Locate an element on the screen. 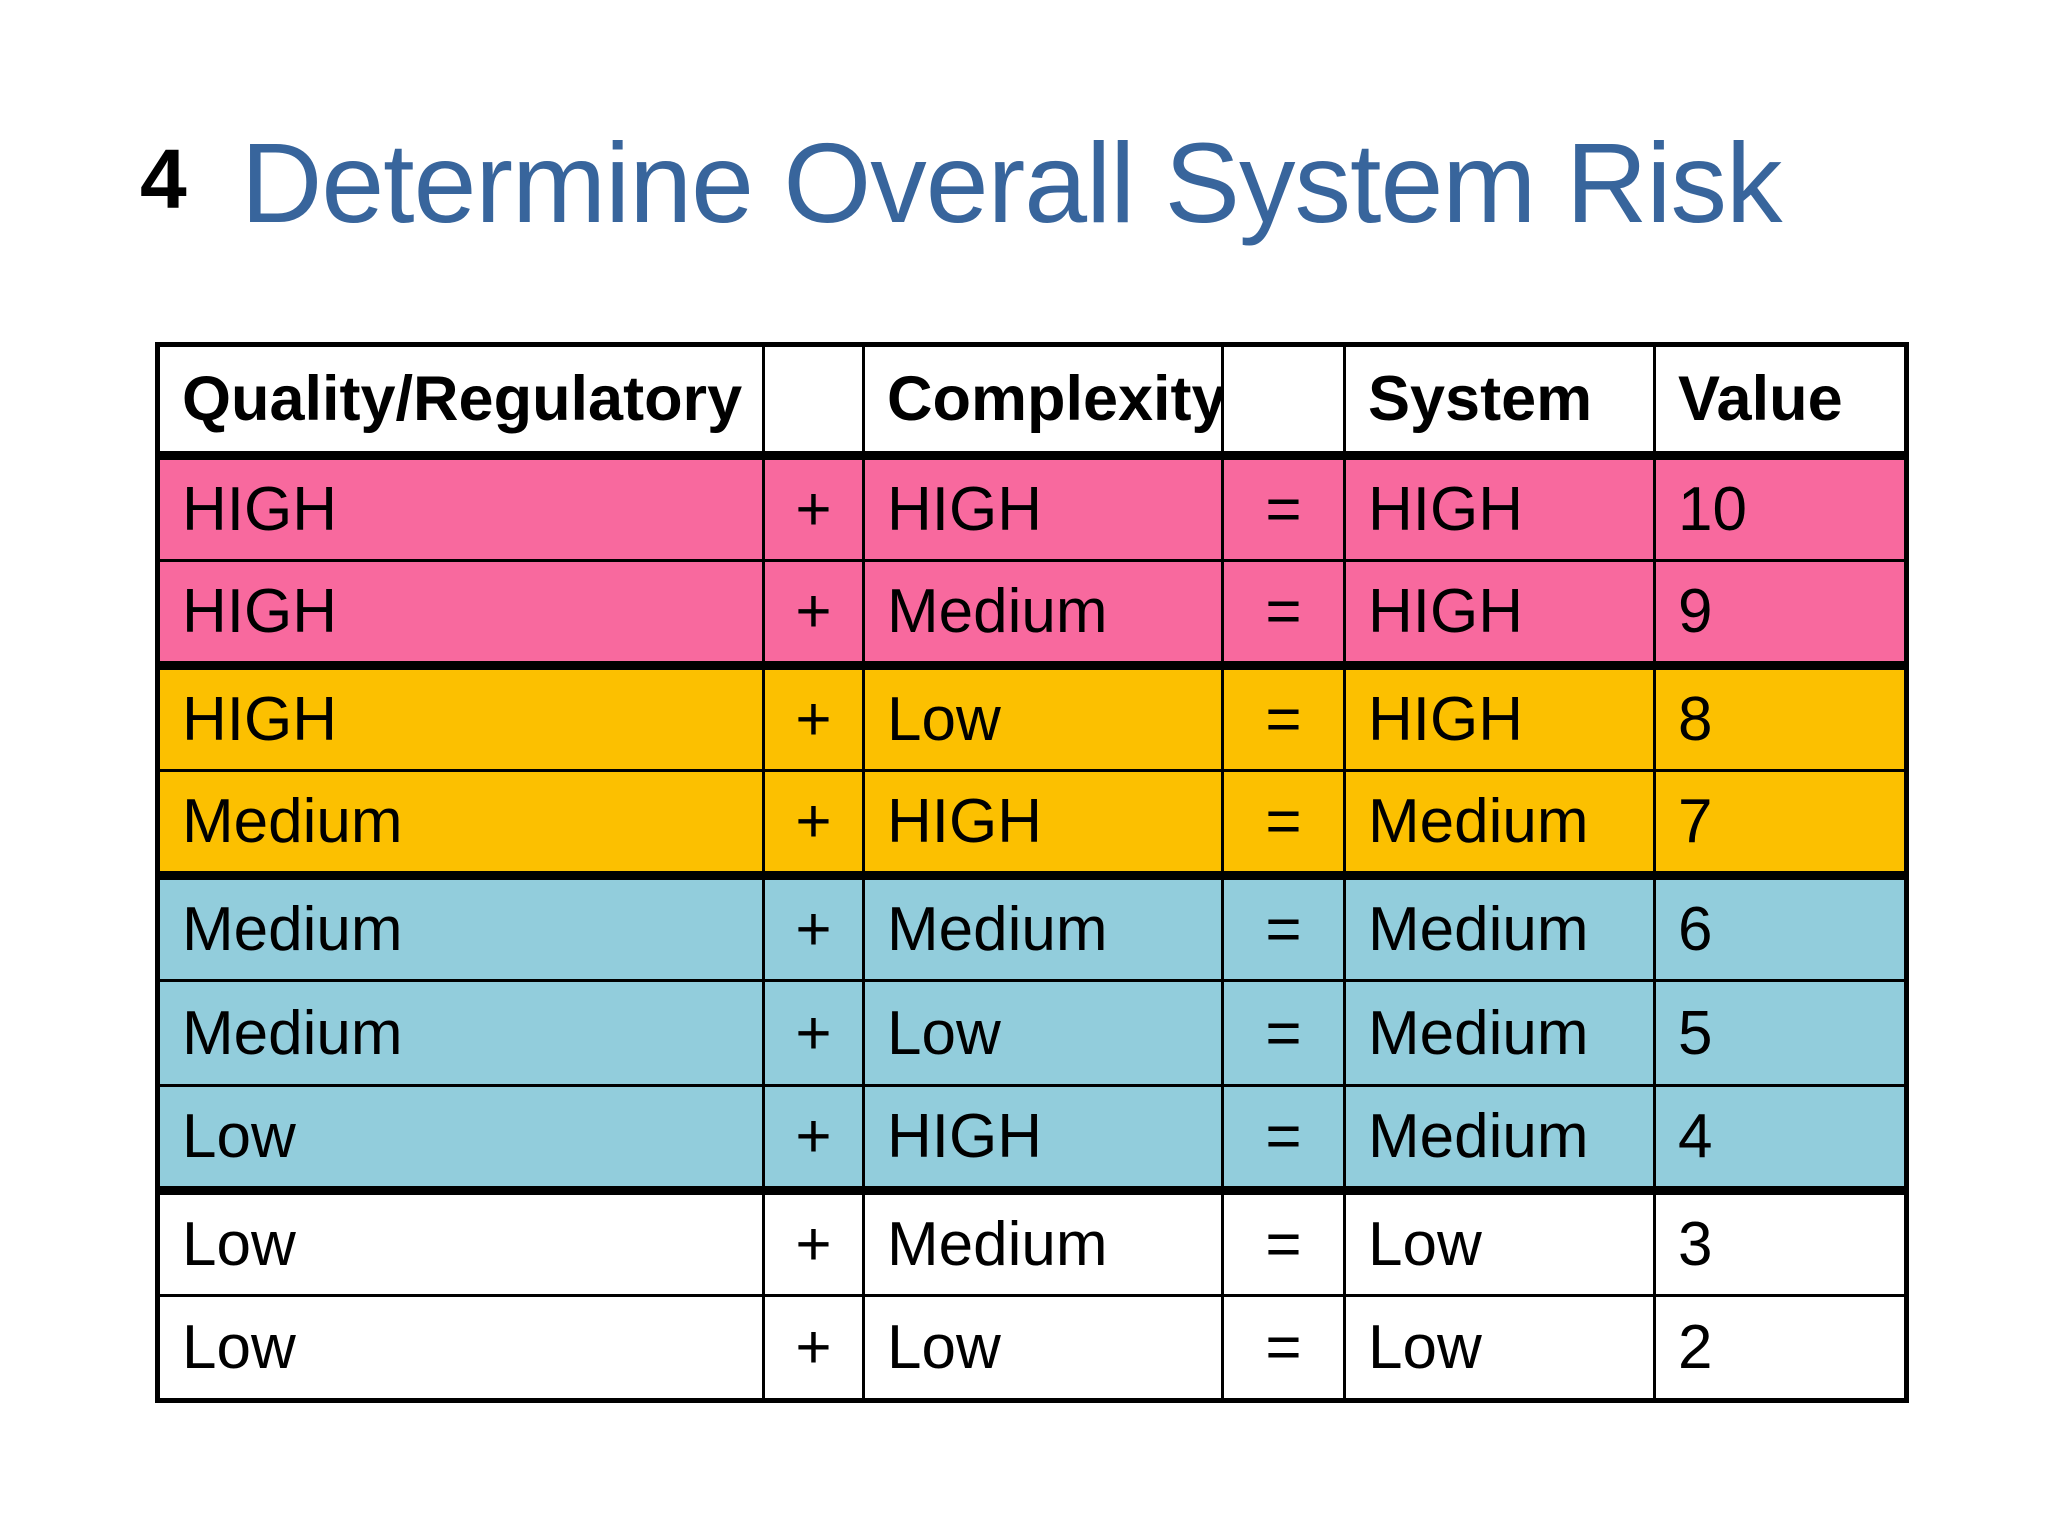 The width and height of the screenshot is (2048, 1536). header-equals-spacer is located at coordinates (1283, 401).